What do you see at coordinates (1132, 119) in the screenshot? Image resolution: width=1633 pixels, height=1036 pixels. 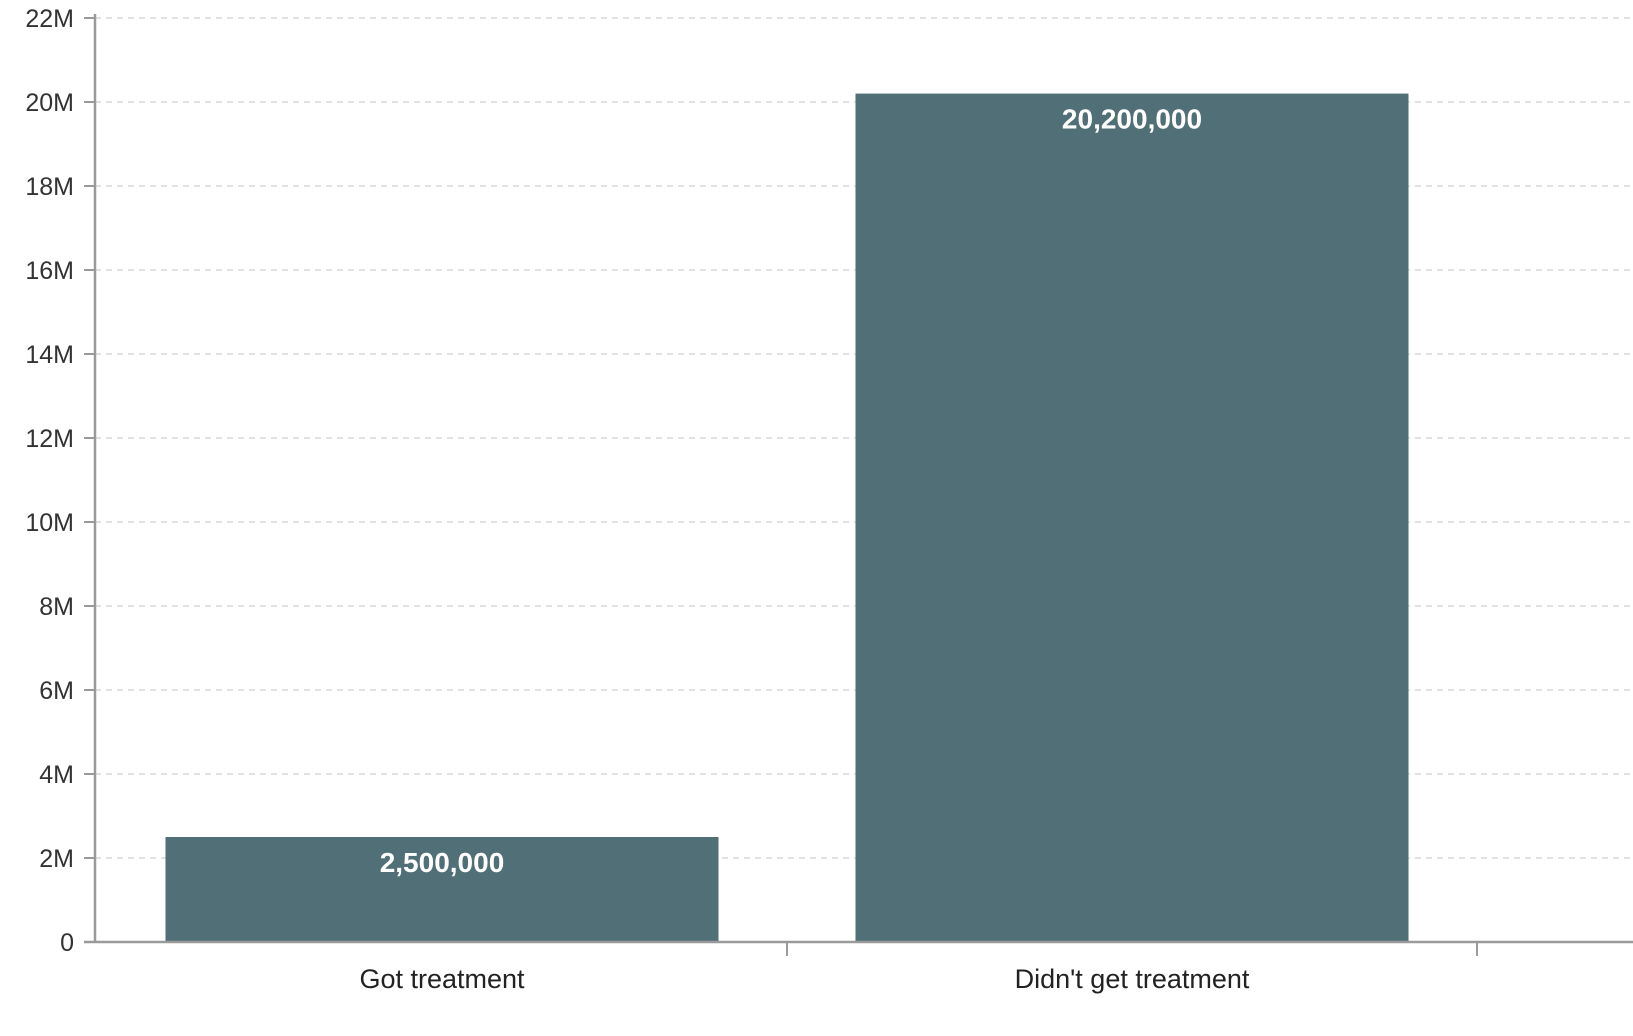 I see `data-label-1: 20,200,000` at bounding box center [1132, 119].